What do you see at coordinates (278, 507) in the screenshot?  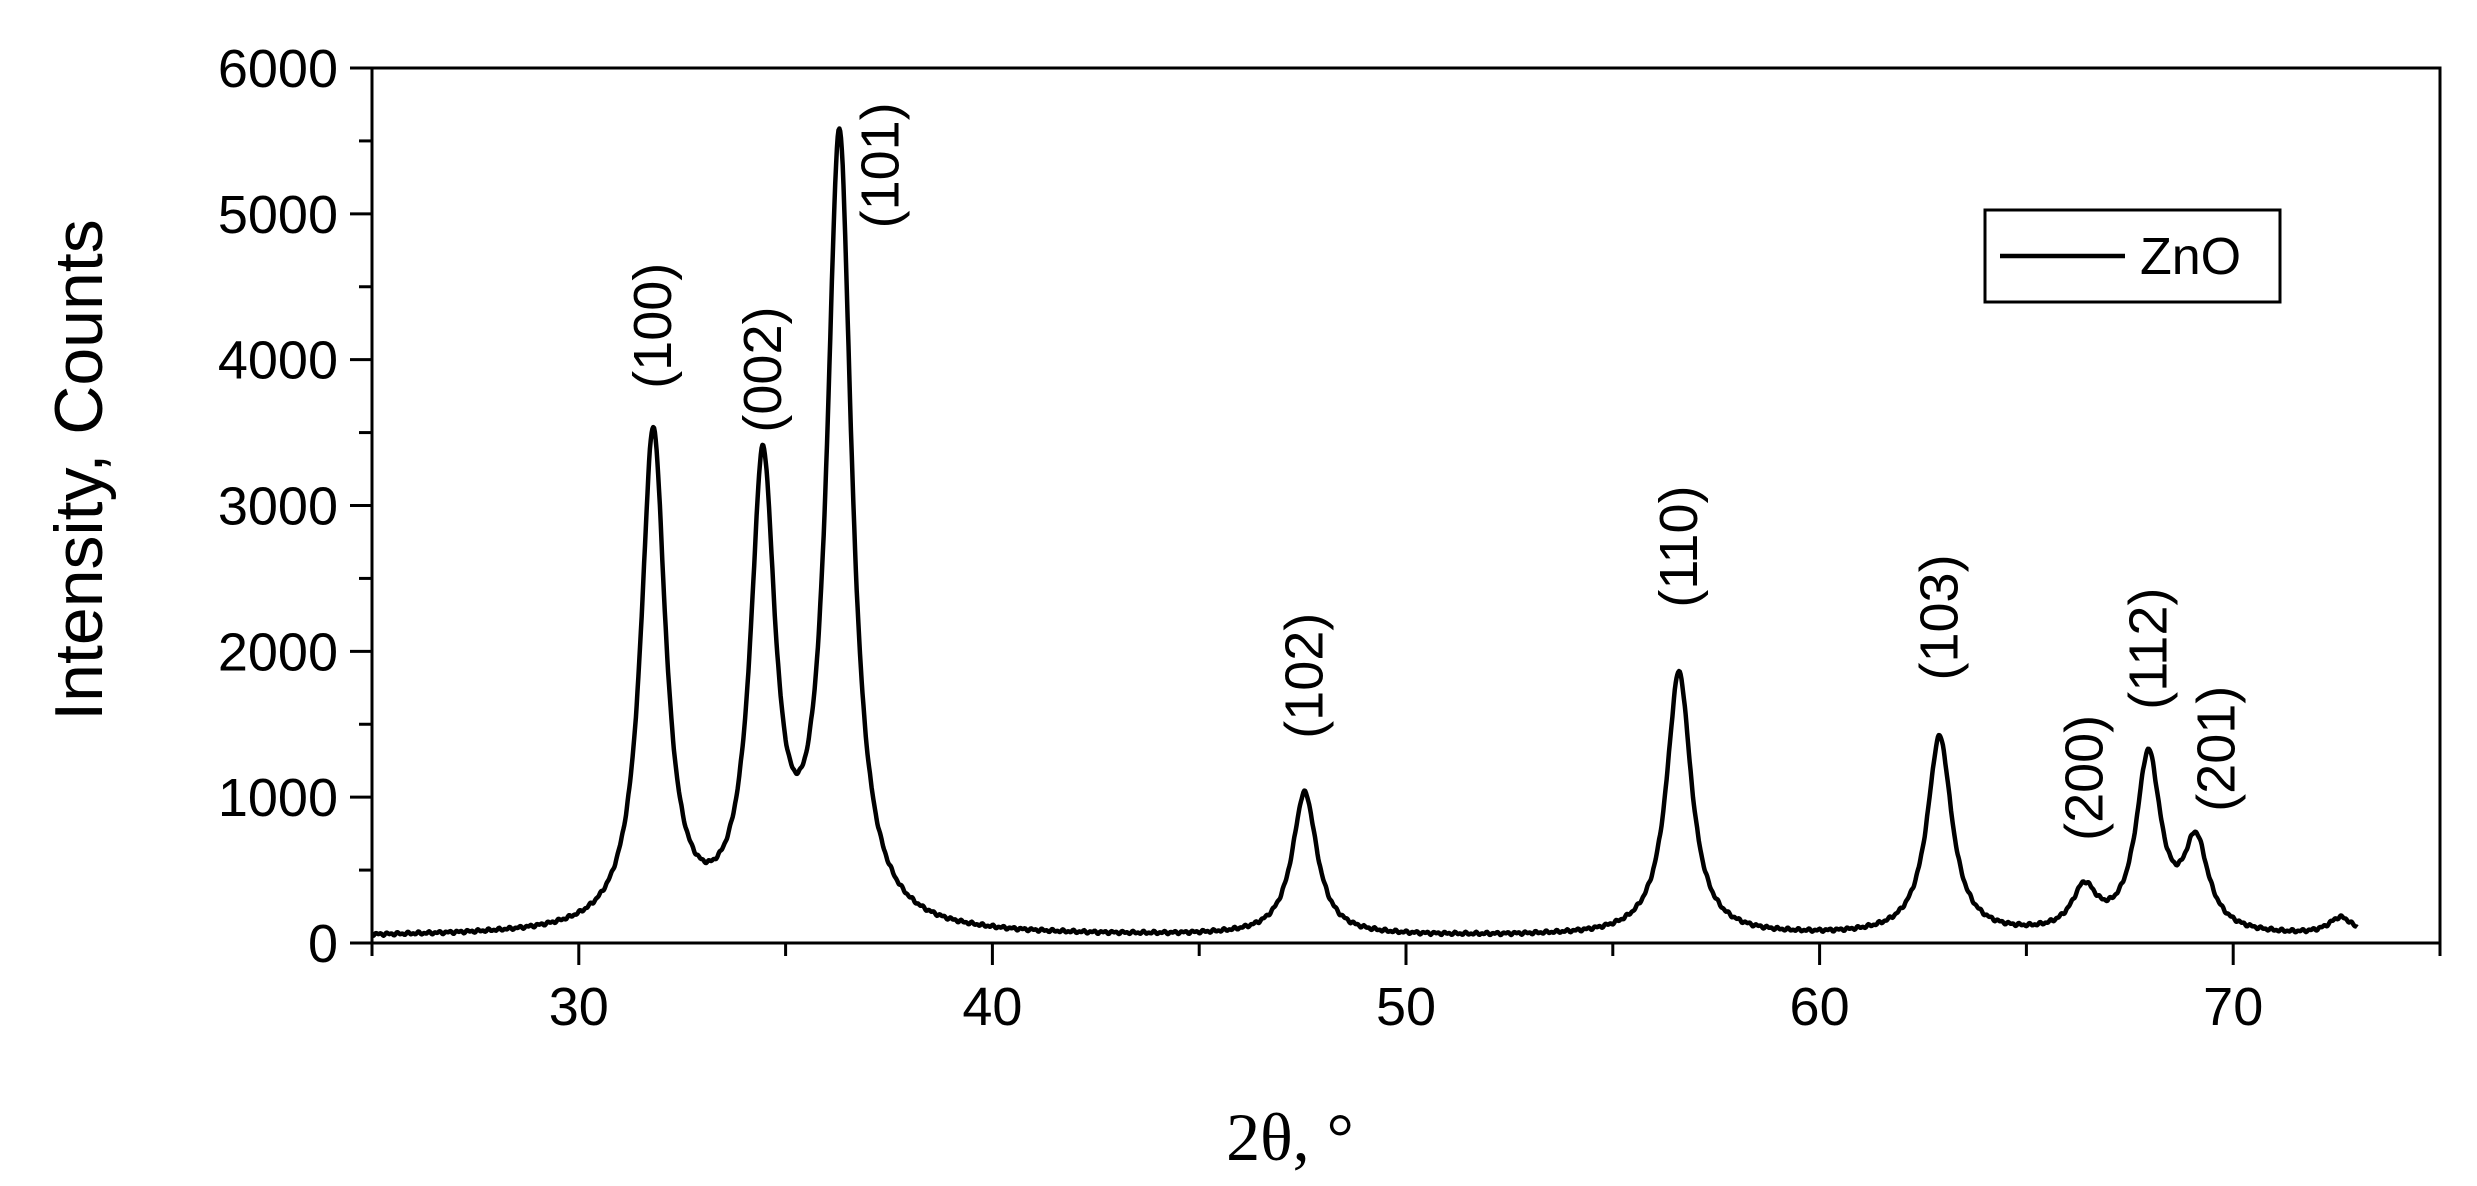 I see `y-tick-label: 3000` at bounding box center [278, 507].